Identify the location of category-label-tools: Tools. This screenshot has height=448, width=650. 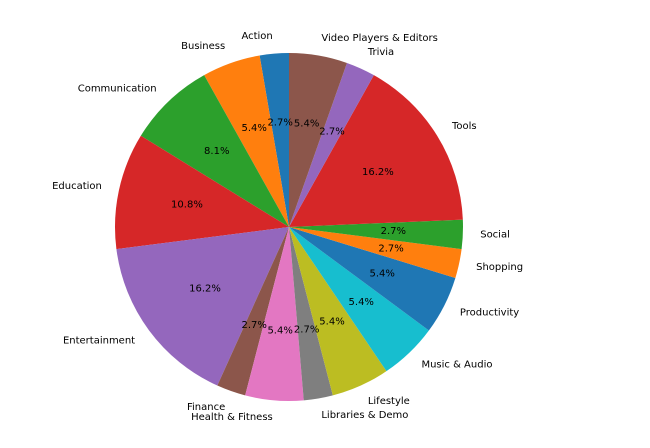
(464, 126).